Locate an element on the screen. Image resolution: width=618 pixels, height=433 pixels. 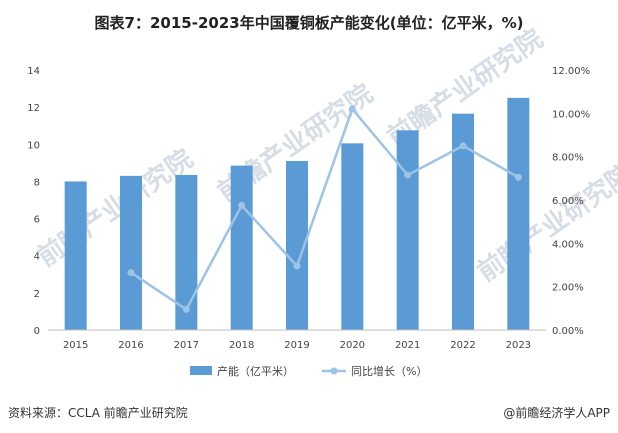
y-left-tick-label: 2 is located at coordinates (37, 294).